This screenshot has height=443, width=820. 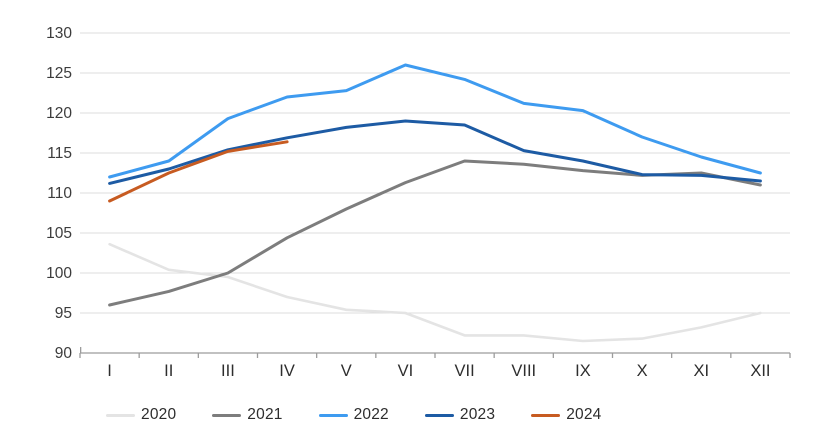 I want to click on y-tick-label: 95, so click(x=63, y=313).